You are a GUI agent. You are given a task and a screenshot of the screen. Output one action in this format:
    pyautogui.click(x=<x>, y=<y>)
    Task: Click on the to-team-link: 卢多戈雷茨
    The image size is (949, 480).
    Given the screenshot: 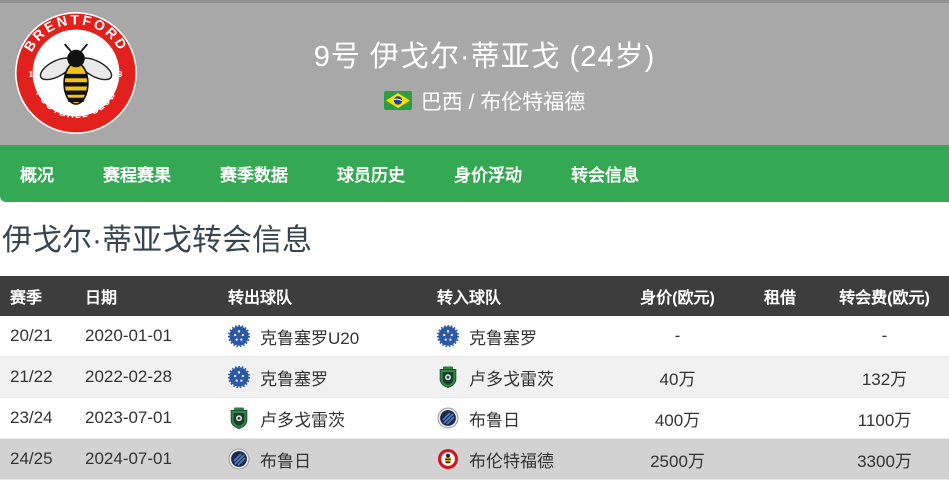 What is the action you would take?
    pyautogui.click(x=526, y=377)
    